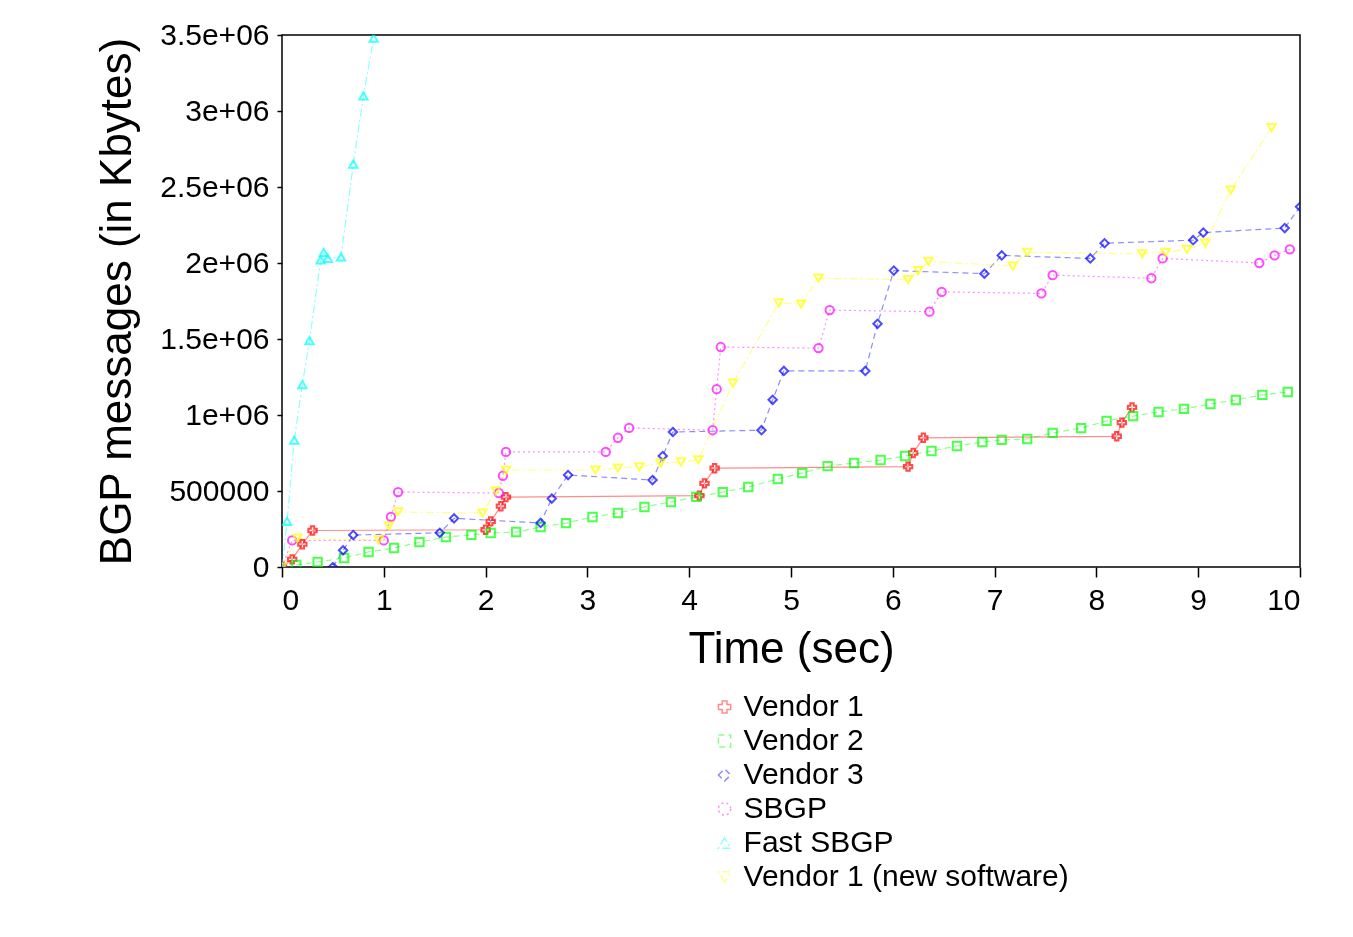 The image size is (1353, 937). What do you see at coordinates (818, 841) in the screenshot?
I see `legend-label: Fast SBGP` at bounding box center [818, 841].